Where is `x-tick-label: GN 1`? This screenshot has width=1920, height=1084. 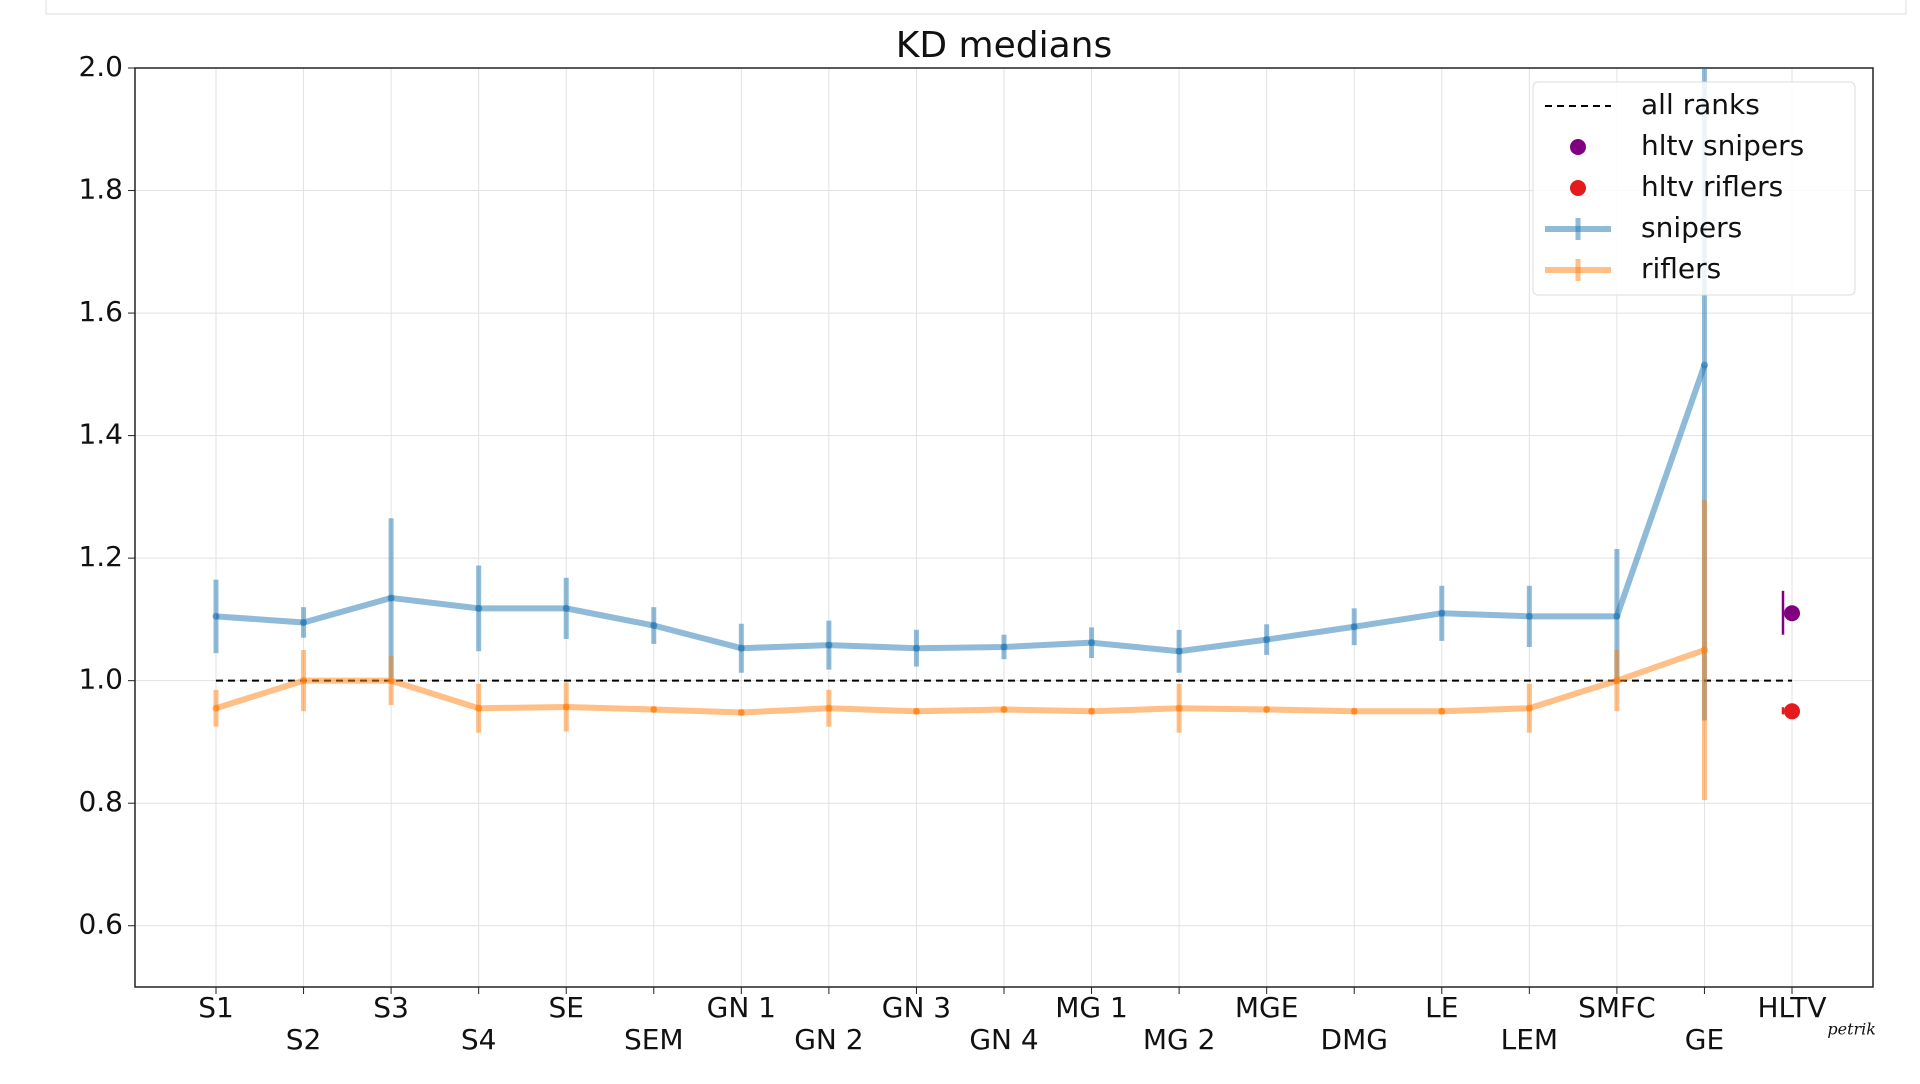
x-tick-label: GN 1 is located at coordinates (741, 1007).